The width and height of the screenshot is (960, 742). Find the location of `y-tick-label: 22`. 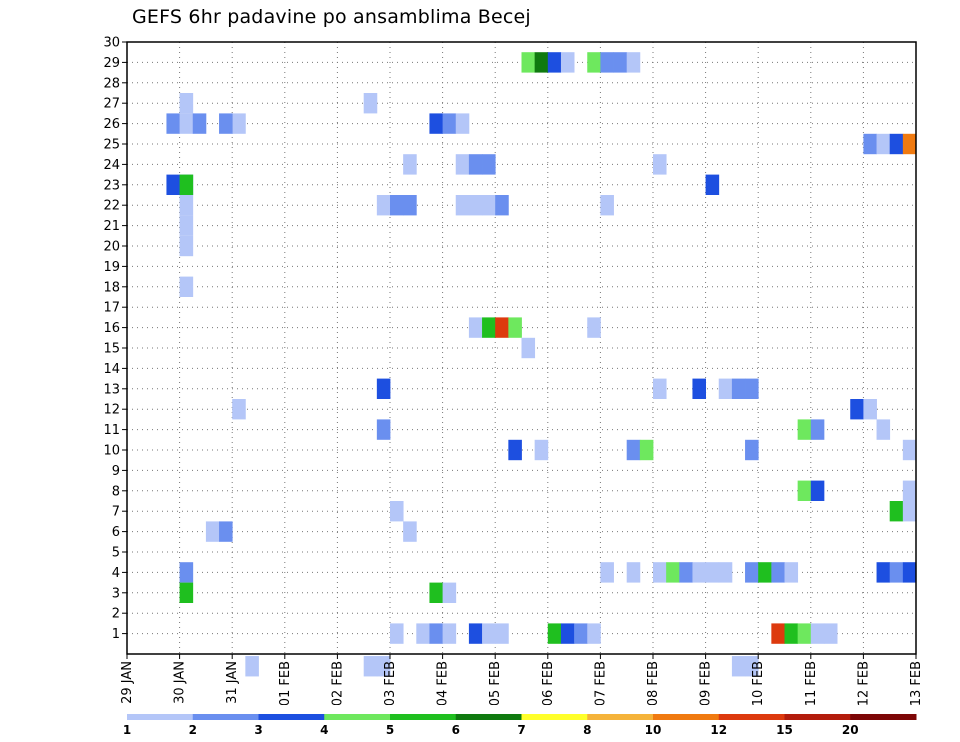

y-tick-label: 22 is located at coordinates (111, 206).